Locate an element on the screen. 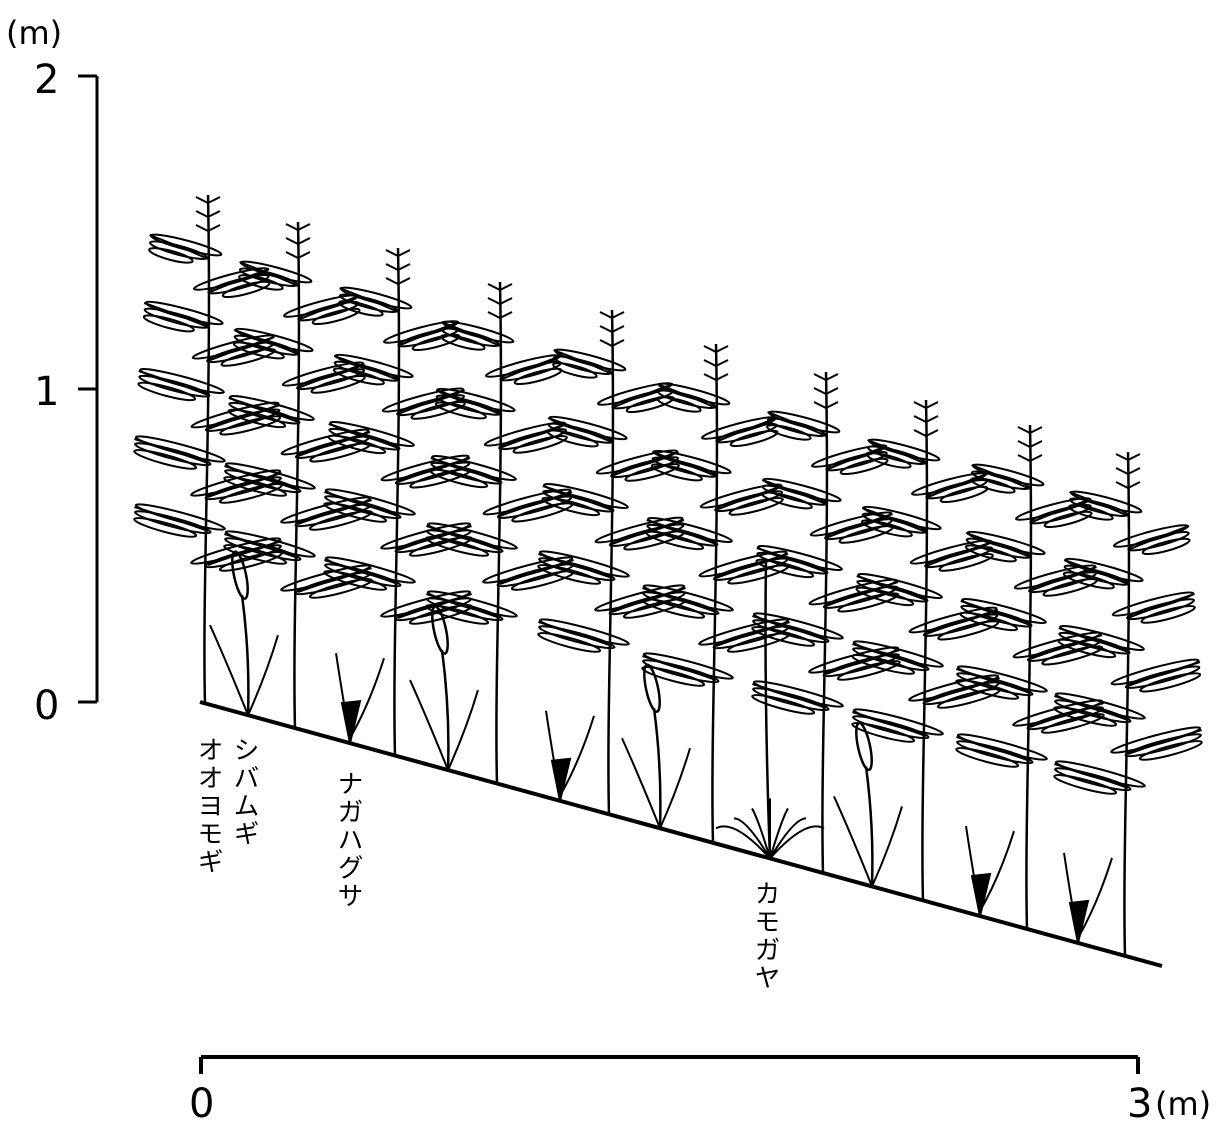  shibamugi-plant is located at coordinates (868, 804).